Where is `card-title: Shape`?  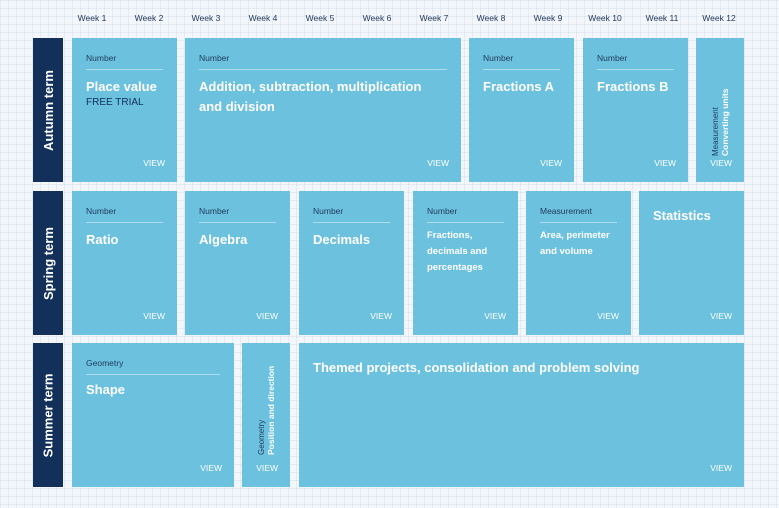
card-title: Shape is located at coordinates (106, 389).